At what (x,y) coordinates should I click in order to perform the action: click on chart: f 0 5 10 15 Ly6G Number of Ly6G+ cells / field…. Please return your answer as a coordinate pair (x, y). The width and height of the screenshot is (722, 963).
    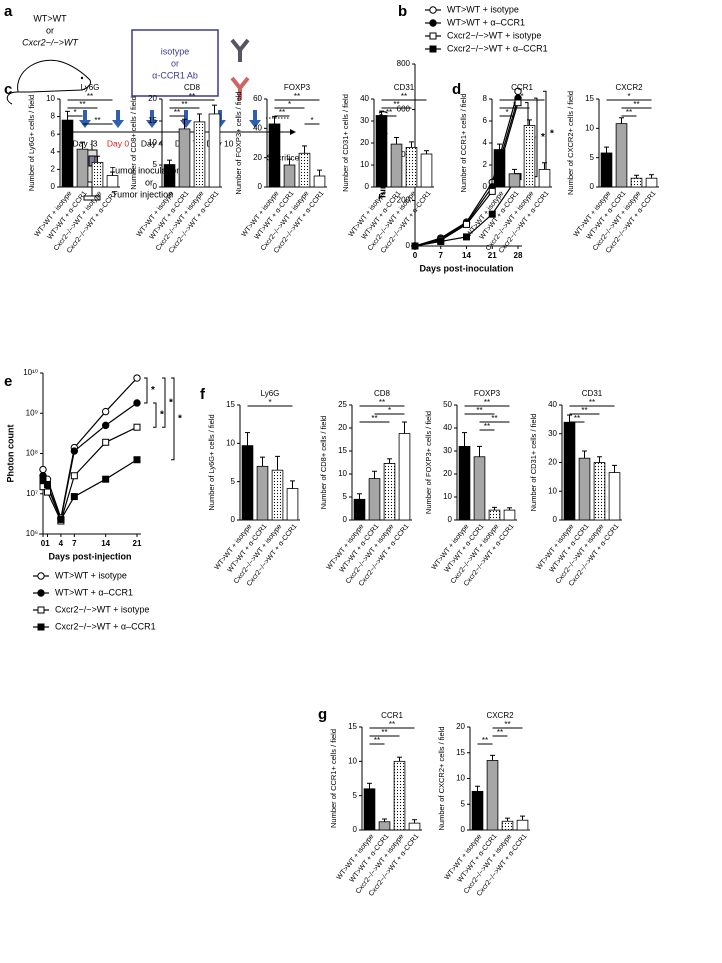
    Looking at the image, I should click on (250, 487).